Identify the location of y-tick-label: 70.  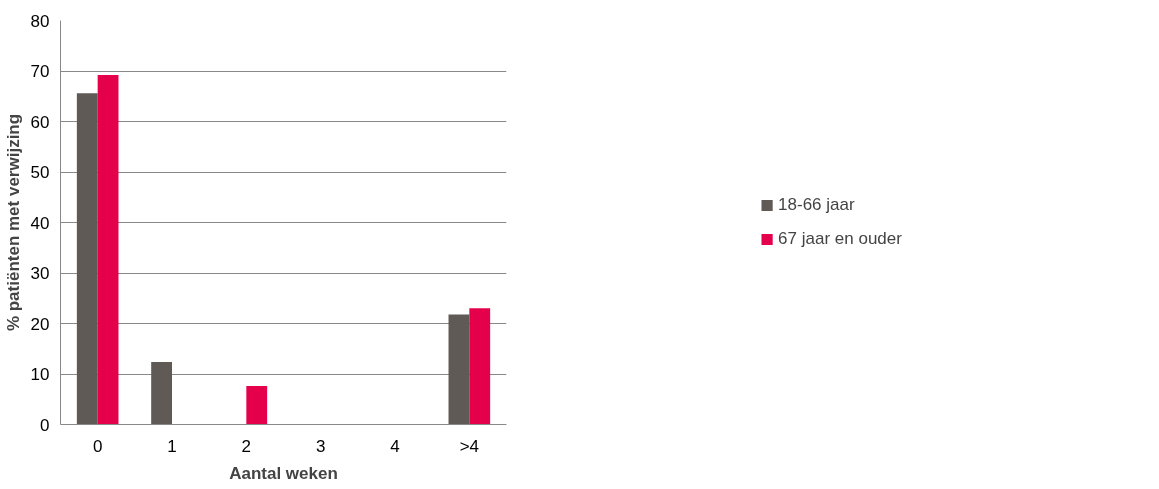
(40, 71).